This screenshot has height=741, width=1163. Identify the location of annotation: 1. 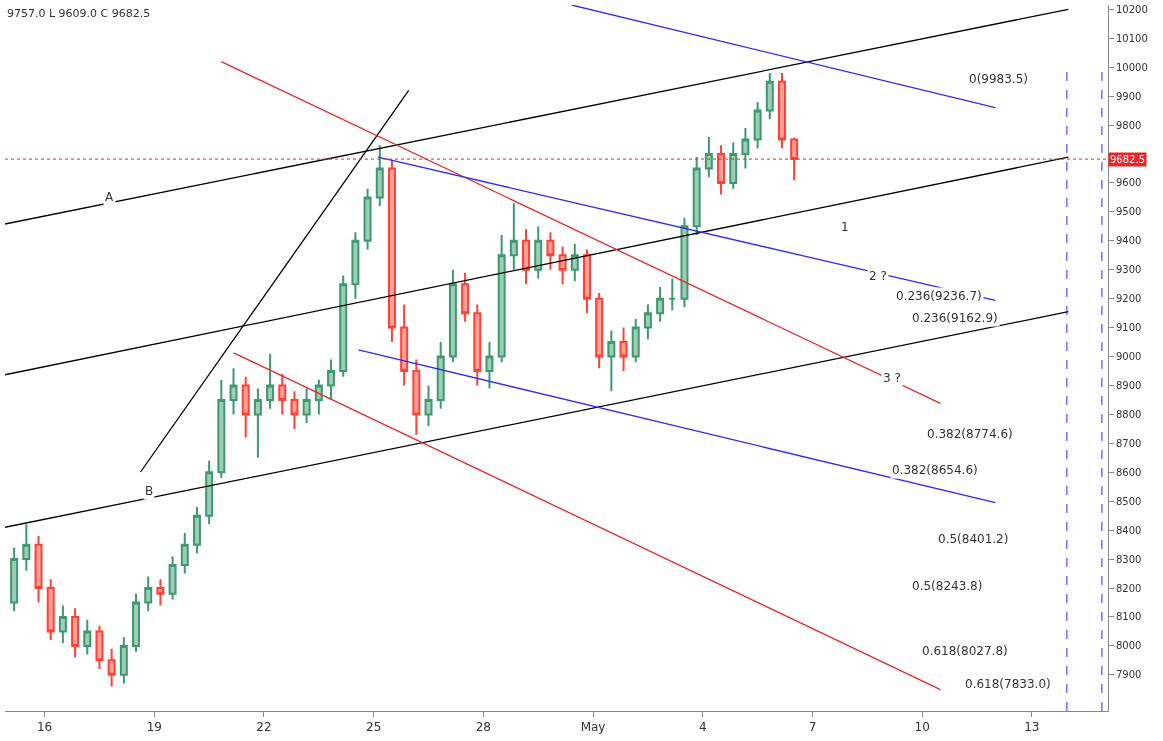
(845, 227).